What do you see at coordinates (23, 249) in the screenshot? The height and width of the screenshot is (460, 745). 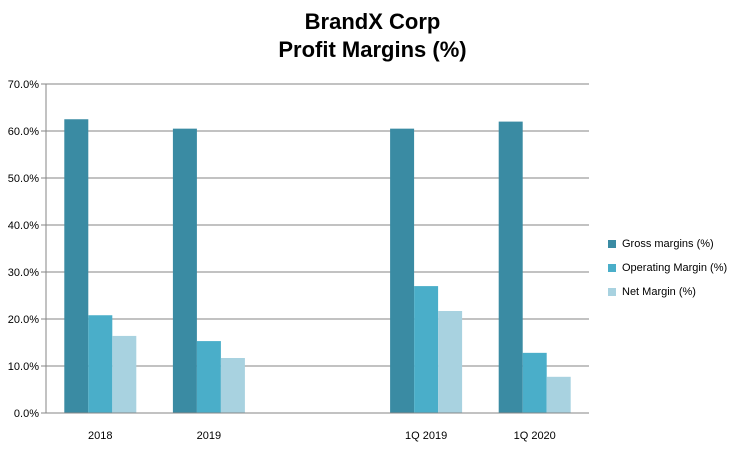 I see `y-tick-labels: 0.0% 10.0% 20.0% 30.0% 40.0% 50.0% 60.0% 70.0%` at bounding box center [23, 249].